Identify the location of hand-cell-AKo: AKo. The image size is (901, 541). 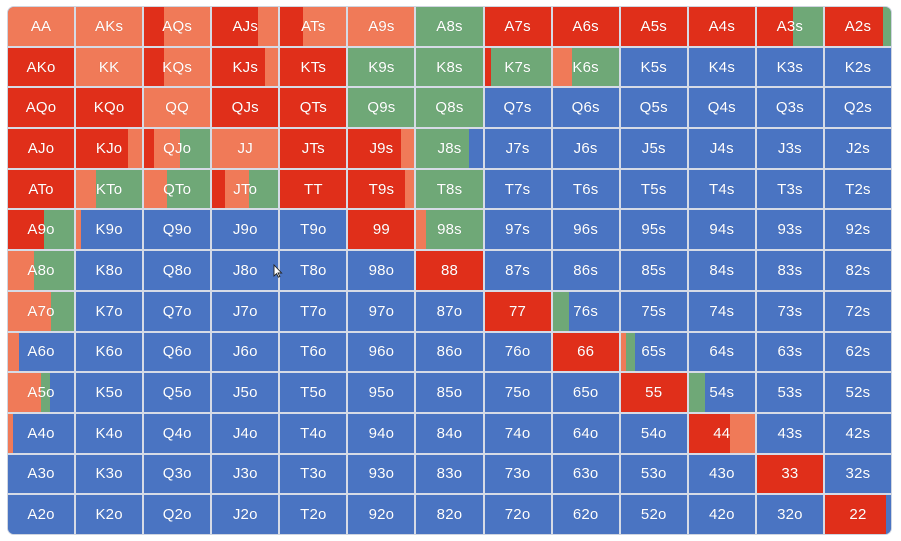
(41, 67).